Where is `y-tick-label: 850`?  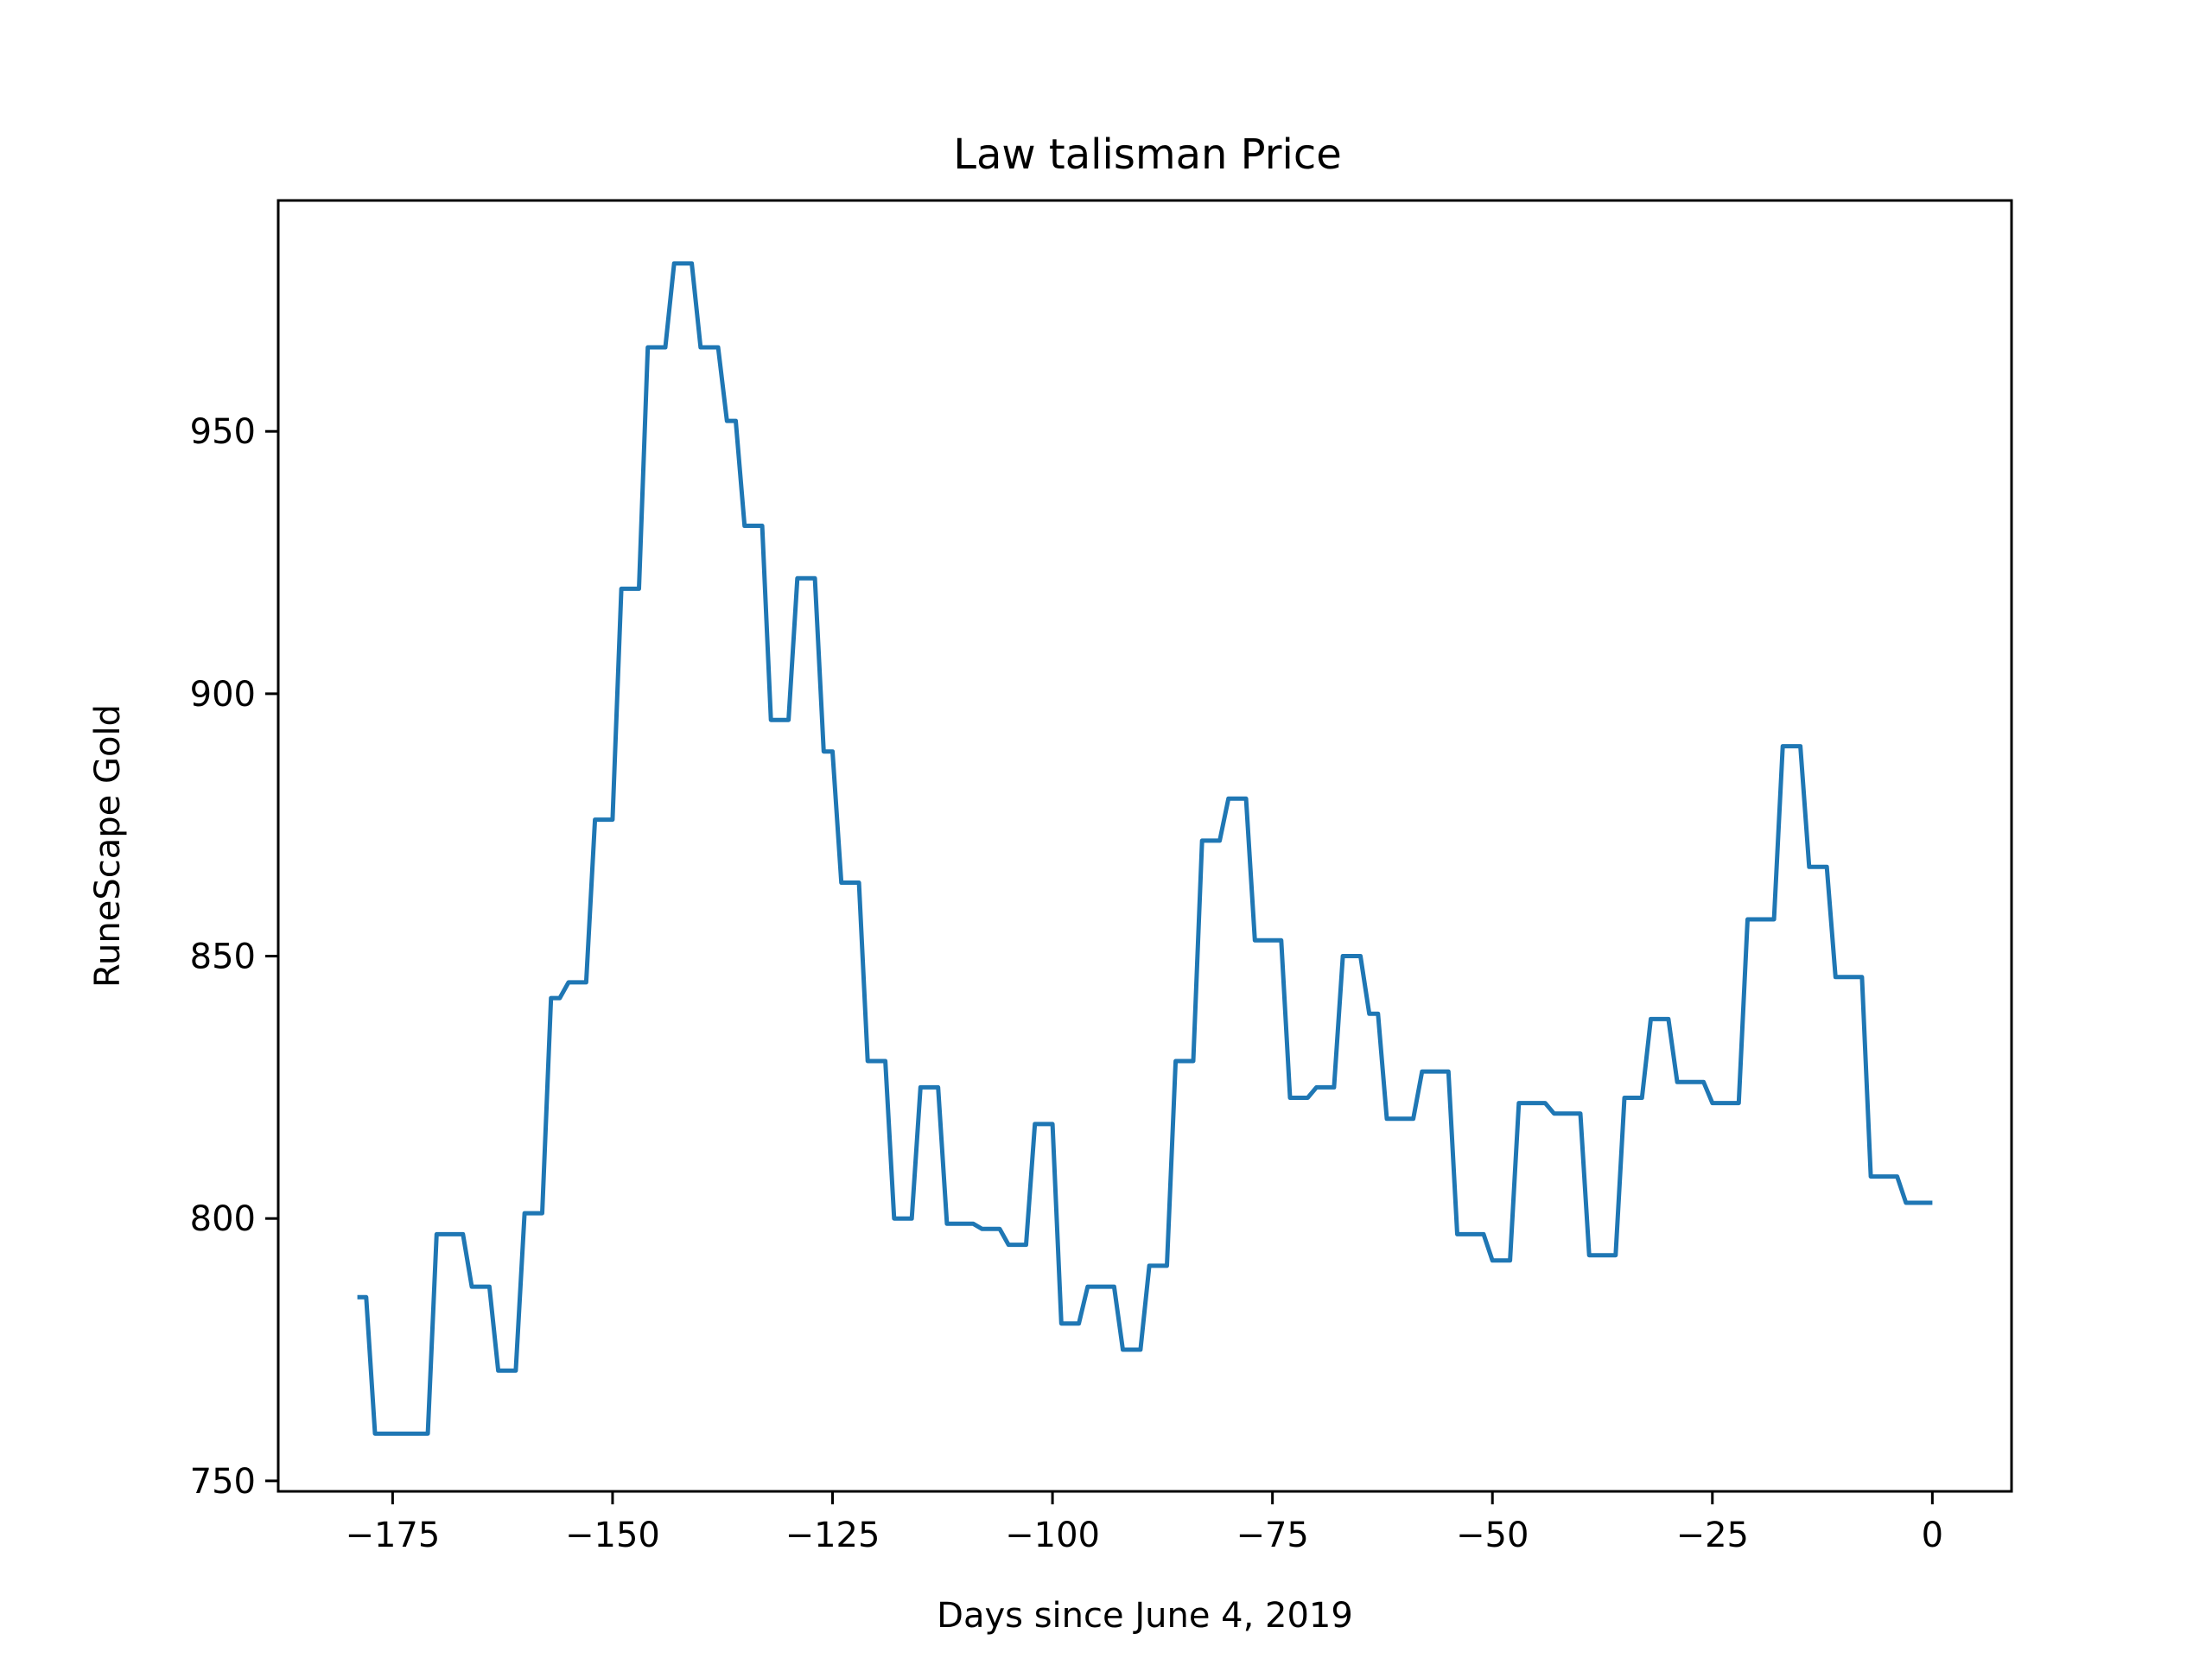
y-tick-label: 850 is located at coordinates (223, 957).